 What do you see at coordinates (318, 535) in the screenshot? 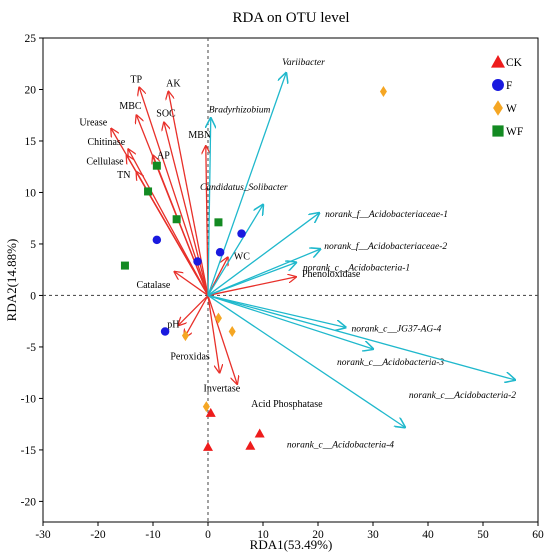
I see `x-tick-label: 20` at bounding box center [318, 535].